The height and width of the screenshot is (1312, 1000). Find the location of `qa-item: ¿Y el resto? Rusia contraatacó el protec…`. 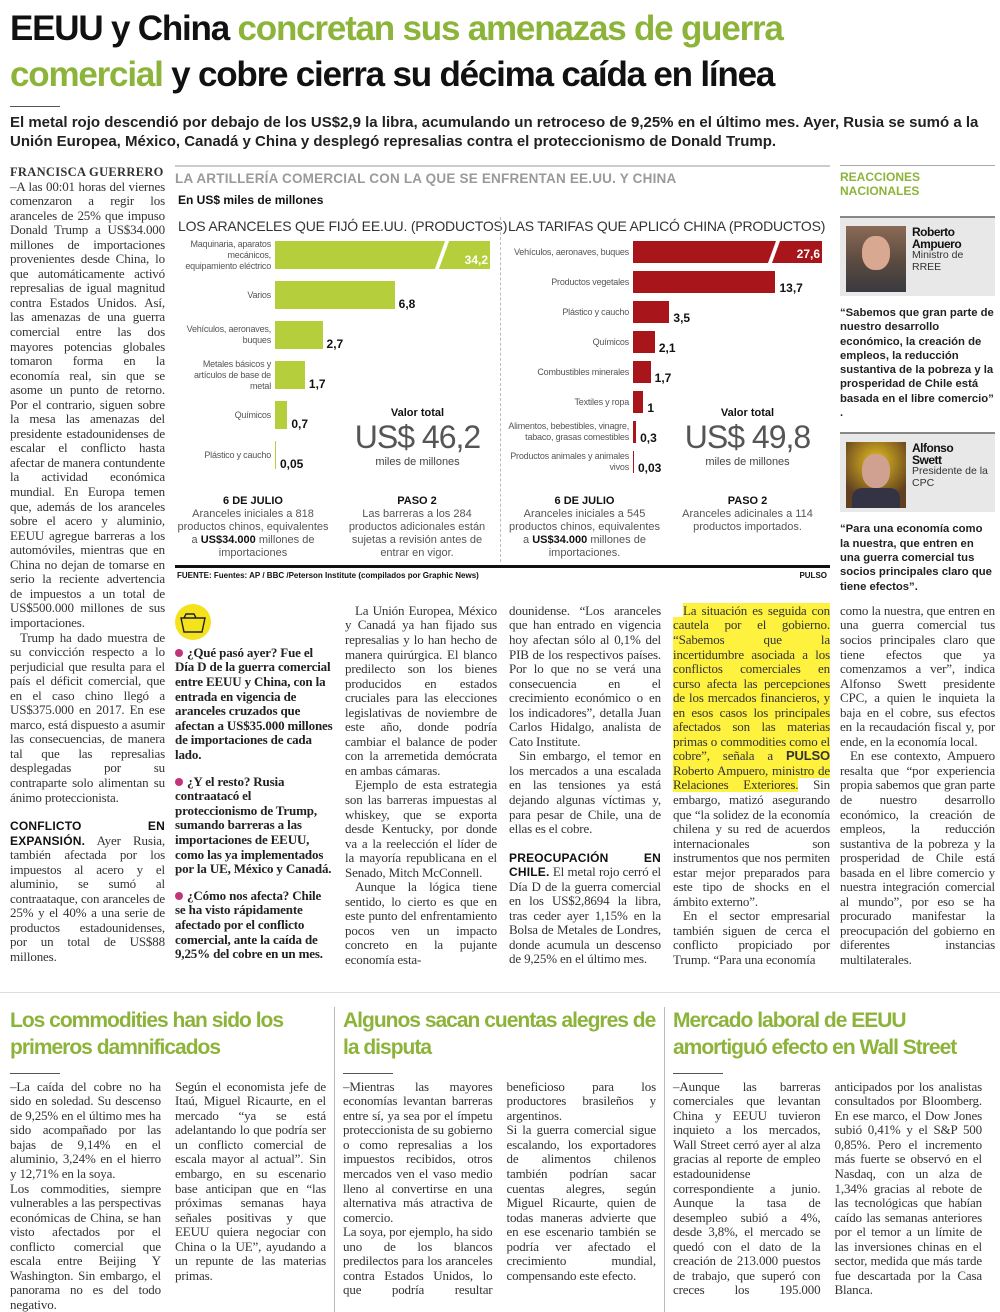

qa-item: ¿Y el resto? Rusia contraatacó el protec… is located at coordinates (253, 825).